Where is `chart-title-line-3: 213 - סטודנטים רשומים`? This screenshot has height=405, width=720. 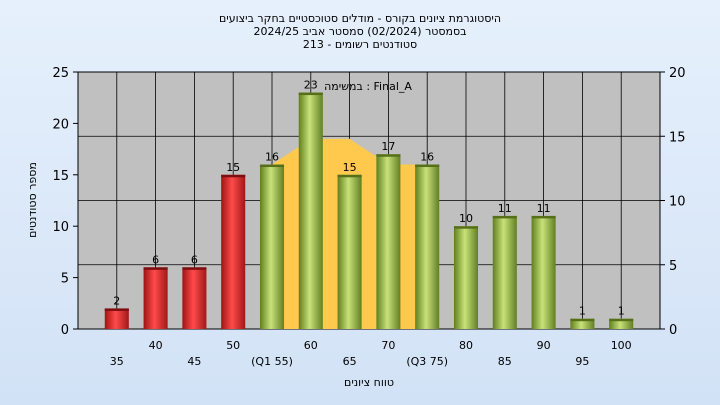 chart-title-line-3: 213 - סטודנטים רשומים is located at coordinates (360, 44).